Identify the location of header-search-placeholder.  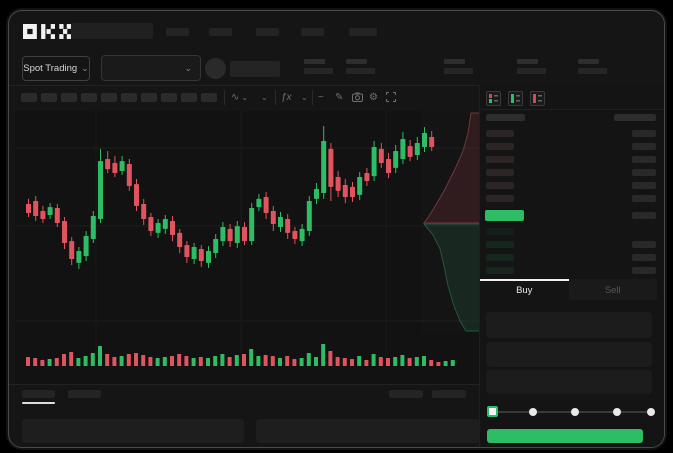
(112, 31).